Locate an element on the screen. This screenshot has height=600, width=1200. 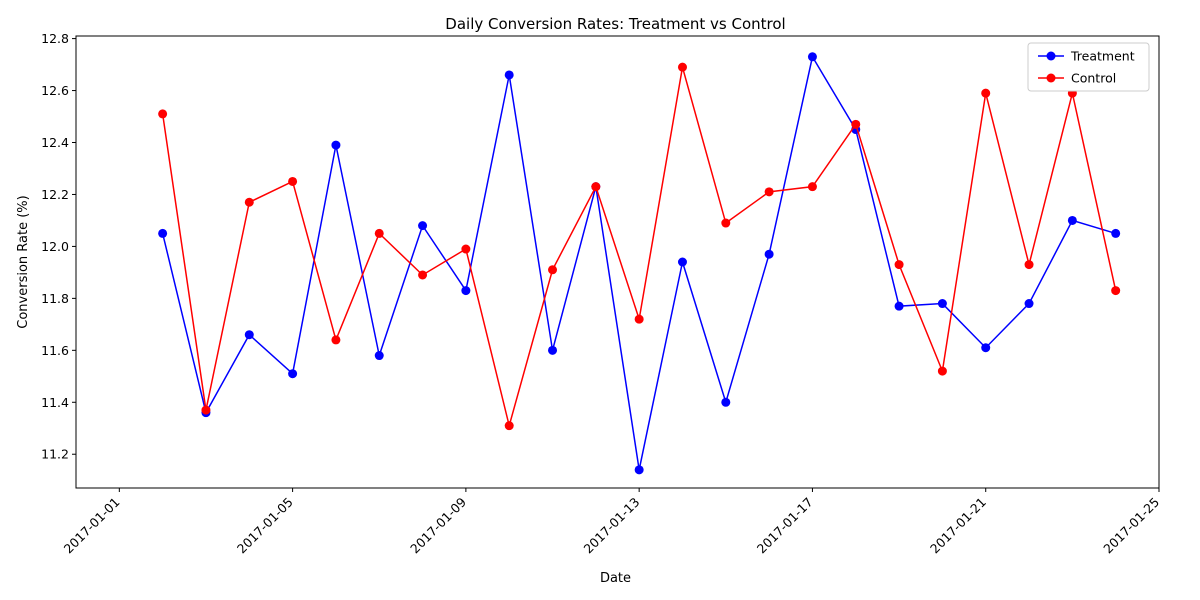
legend-marker-treatment is located at coordinates (1051, 56).